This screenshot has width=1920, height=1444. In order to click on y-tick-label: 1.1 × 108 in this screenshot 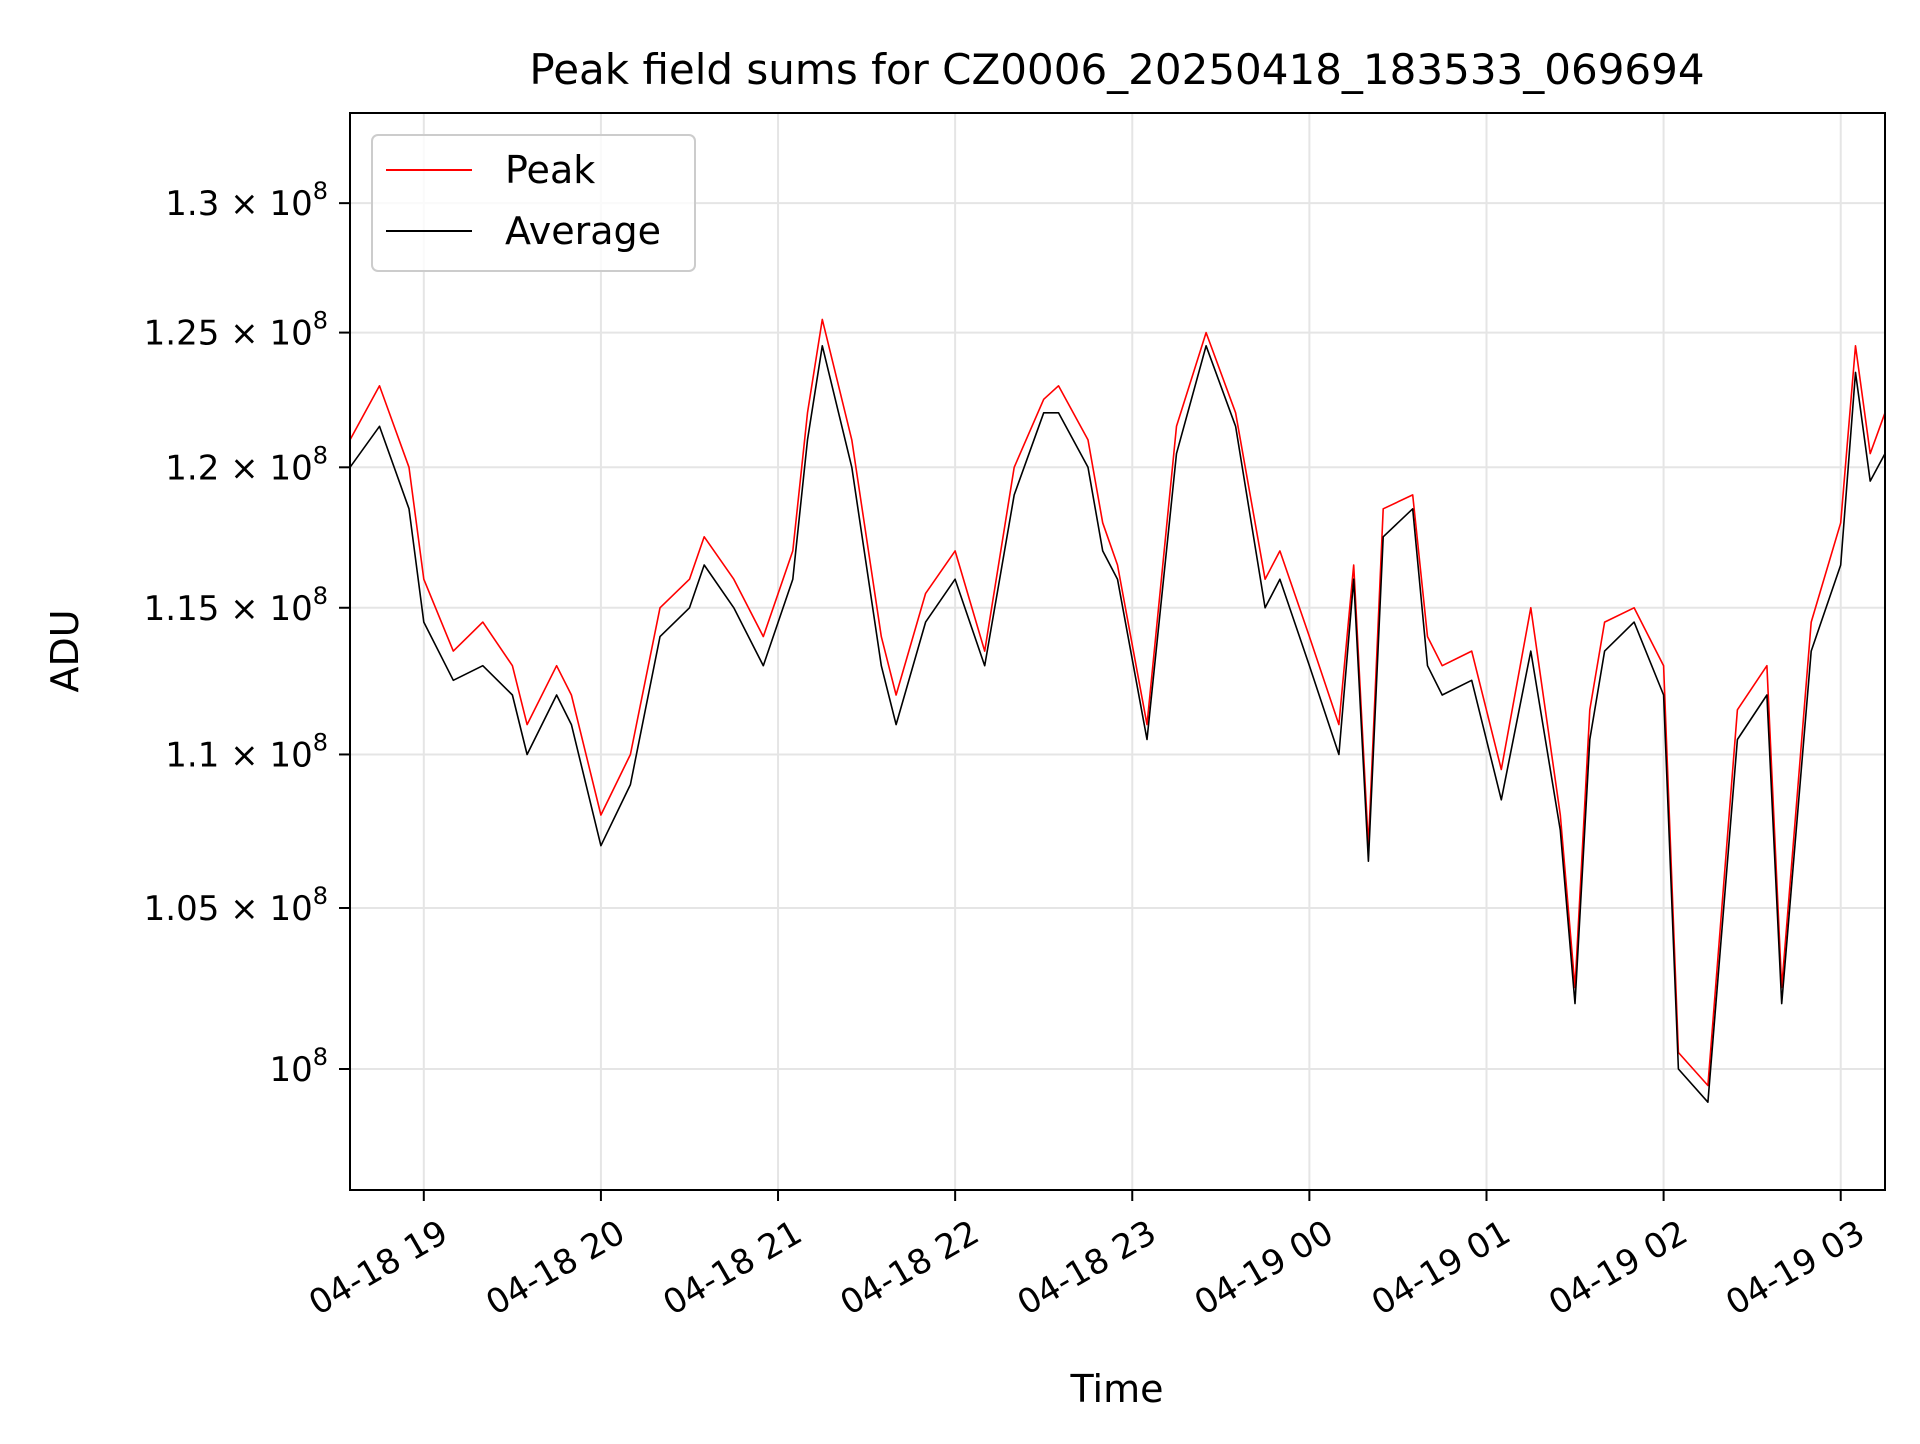, I will do `click(246, 751)`.